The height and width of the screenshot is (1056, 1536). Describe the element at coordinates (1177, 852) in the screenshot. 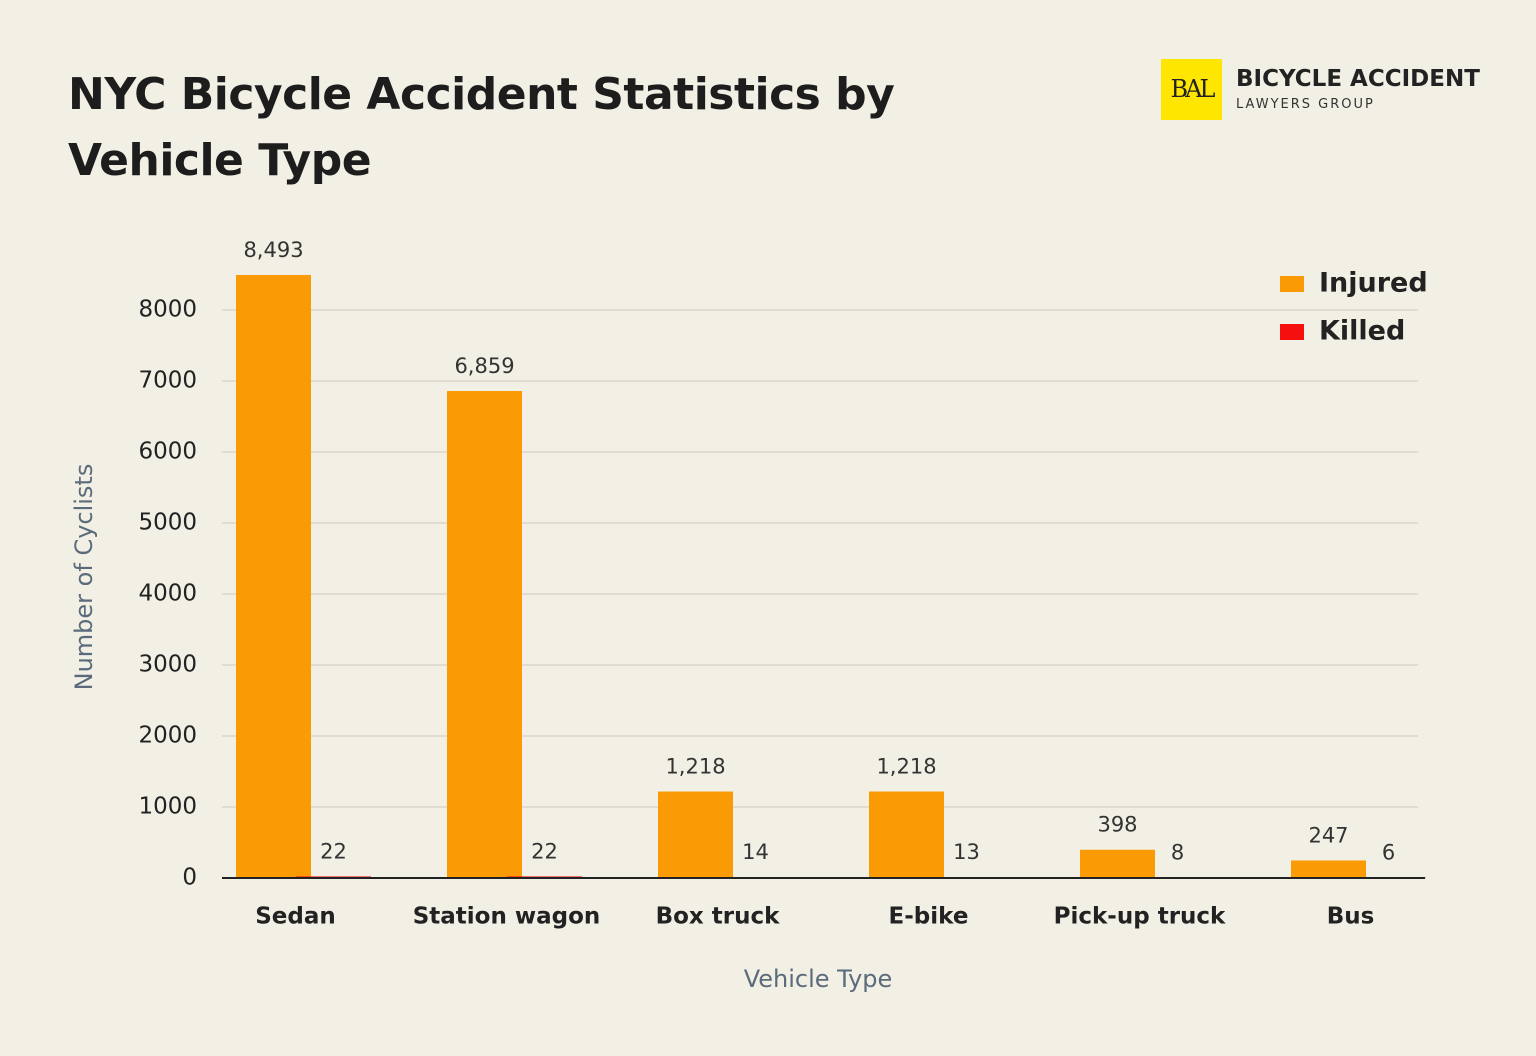

I see `value-label: 8` at that location.